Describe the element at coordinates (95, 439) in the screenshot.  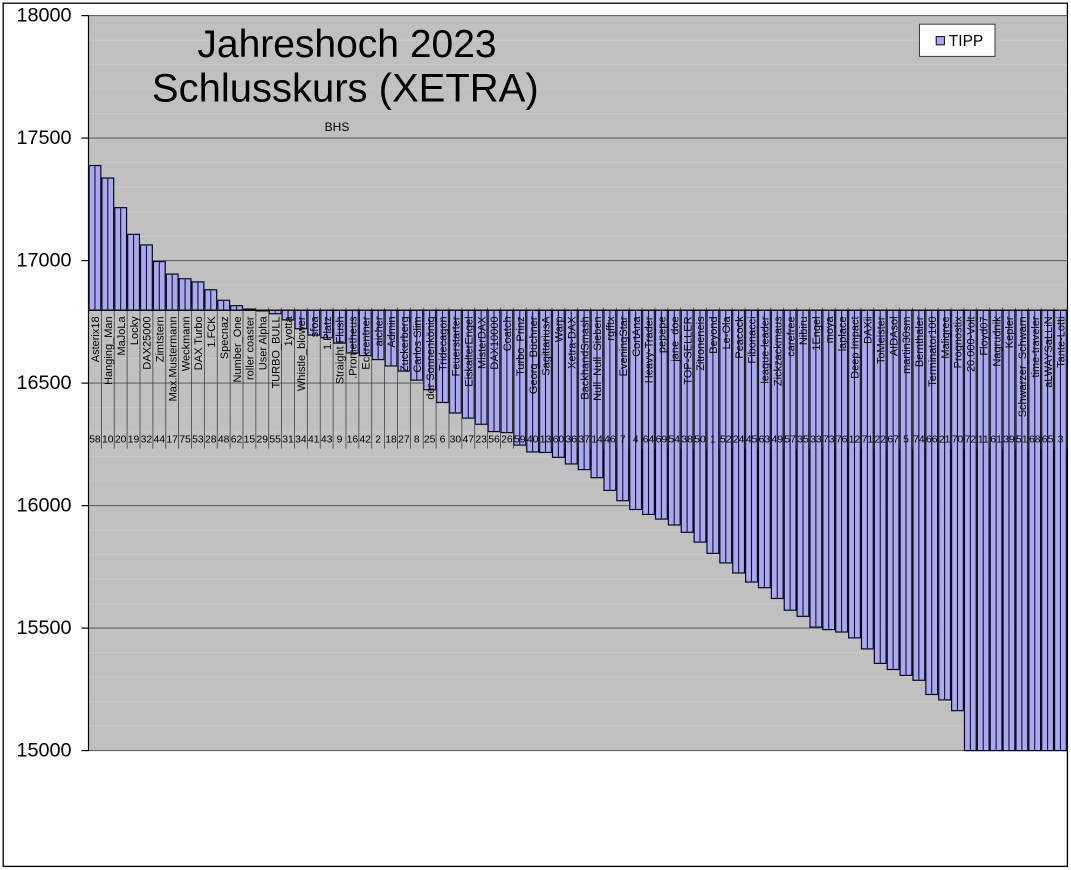
I see `svg-text: 58` at that location.